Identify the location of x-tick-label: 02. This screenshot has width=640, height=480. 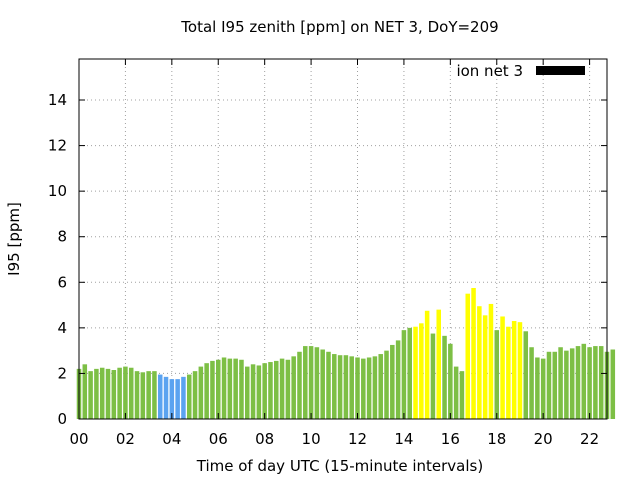
(125, 439).